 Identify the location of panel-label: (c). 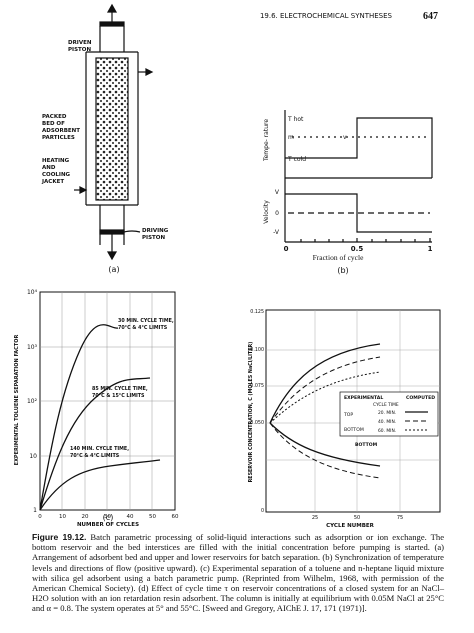
(108, 517).